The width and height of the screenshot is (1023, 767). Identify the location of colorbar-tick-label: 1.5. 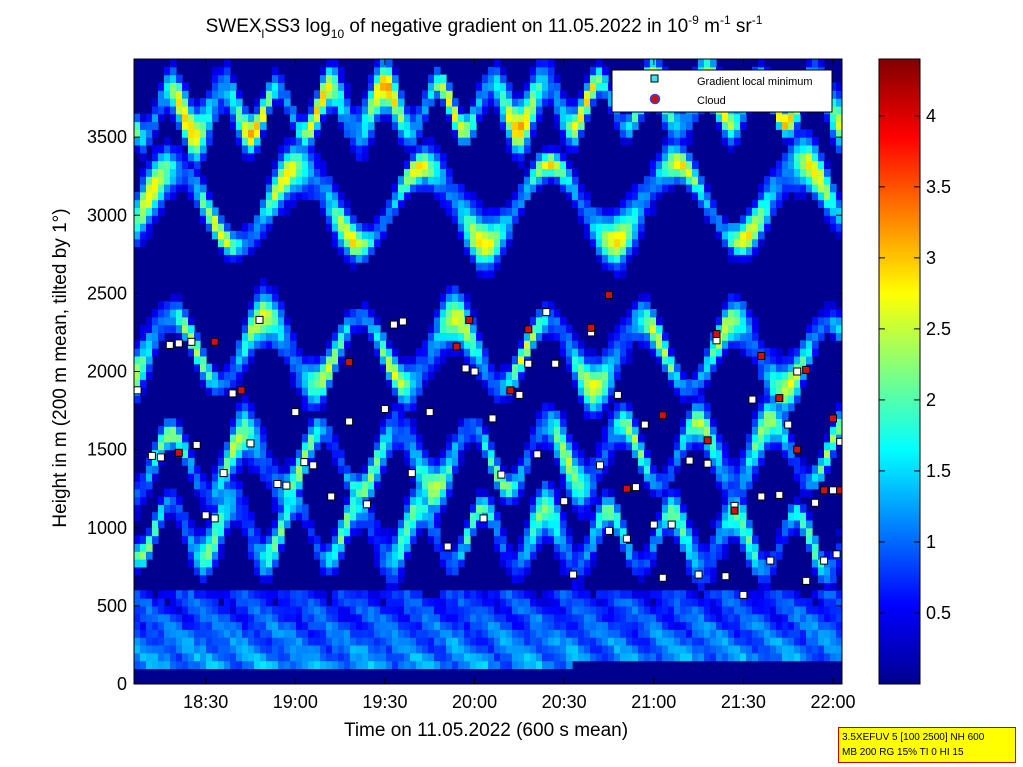
(938, 471).